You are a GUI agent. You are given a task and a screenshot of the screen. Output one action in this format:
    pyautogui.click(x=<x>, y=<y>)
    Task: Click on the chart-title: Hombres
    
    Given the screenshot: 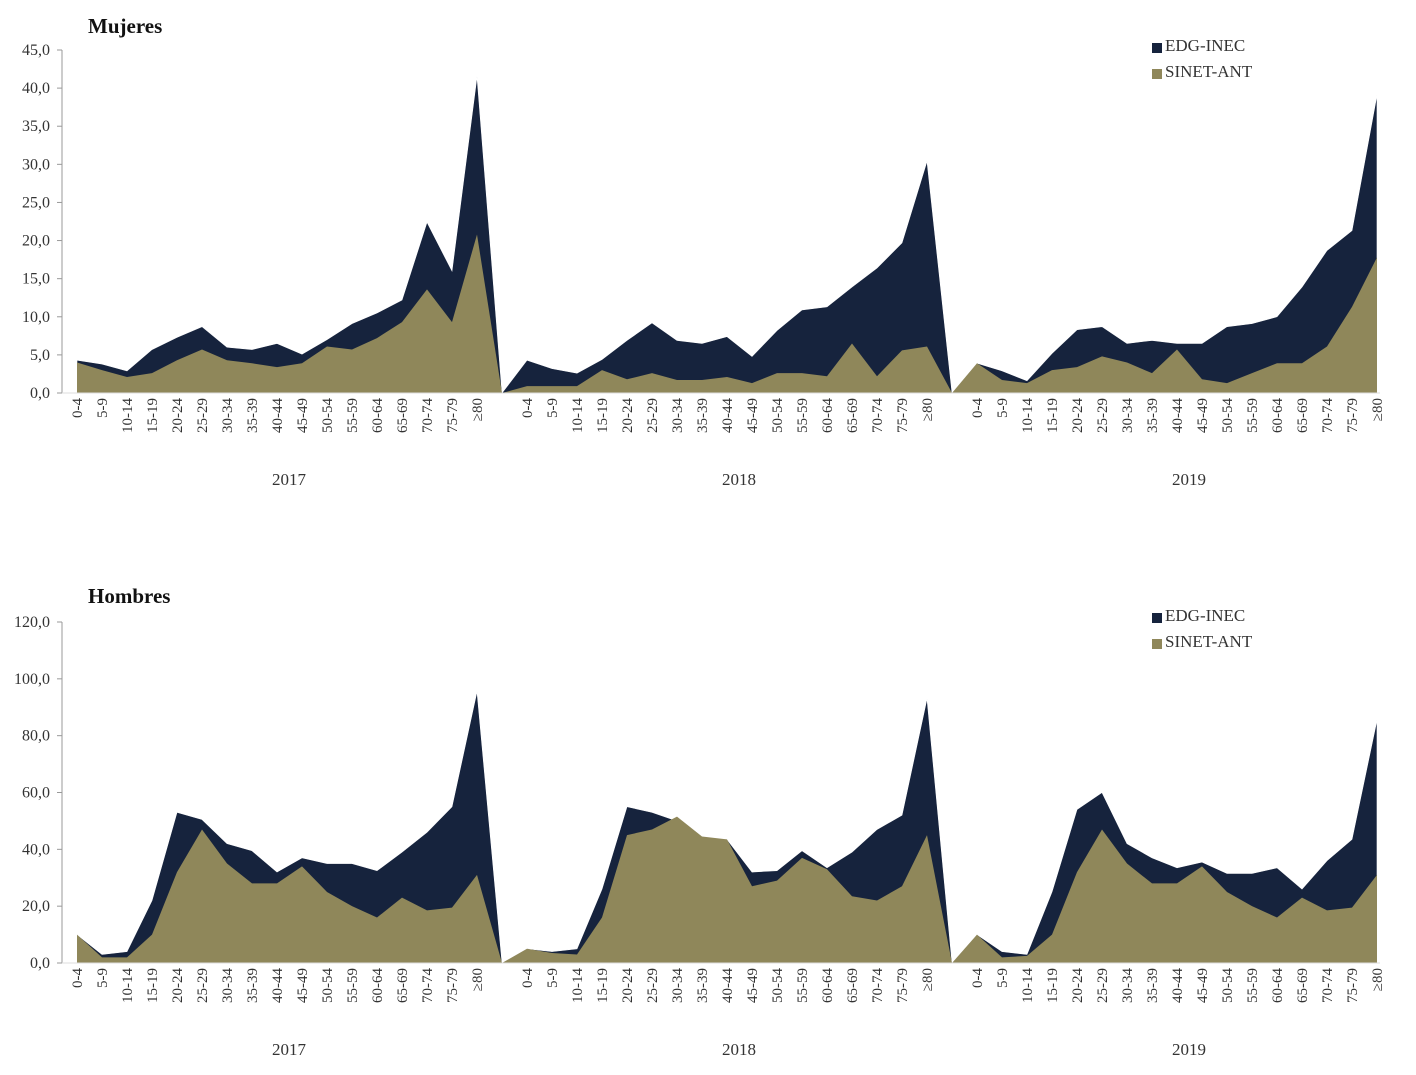 What is the action you would take?
    pyautogui.click(x=129, y=596)
    